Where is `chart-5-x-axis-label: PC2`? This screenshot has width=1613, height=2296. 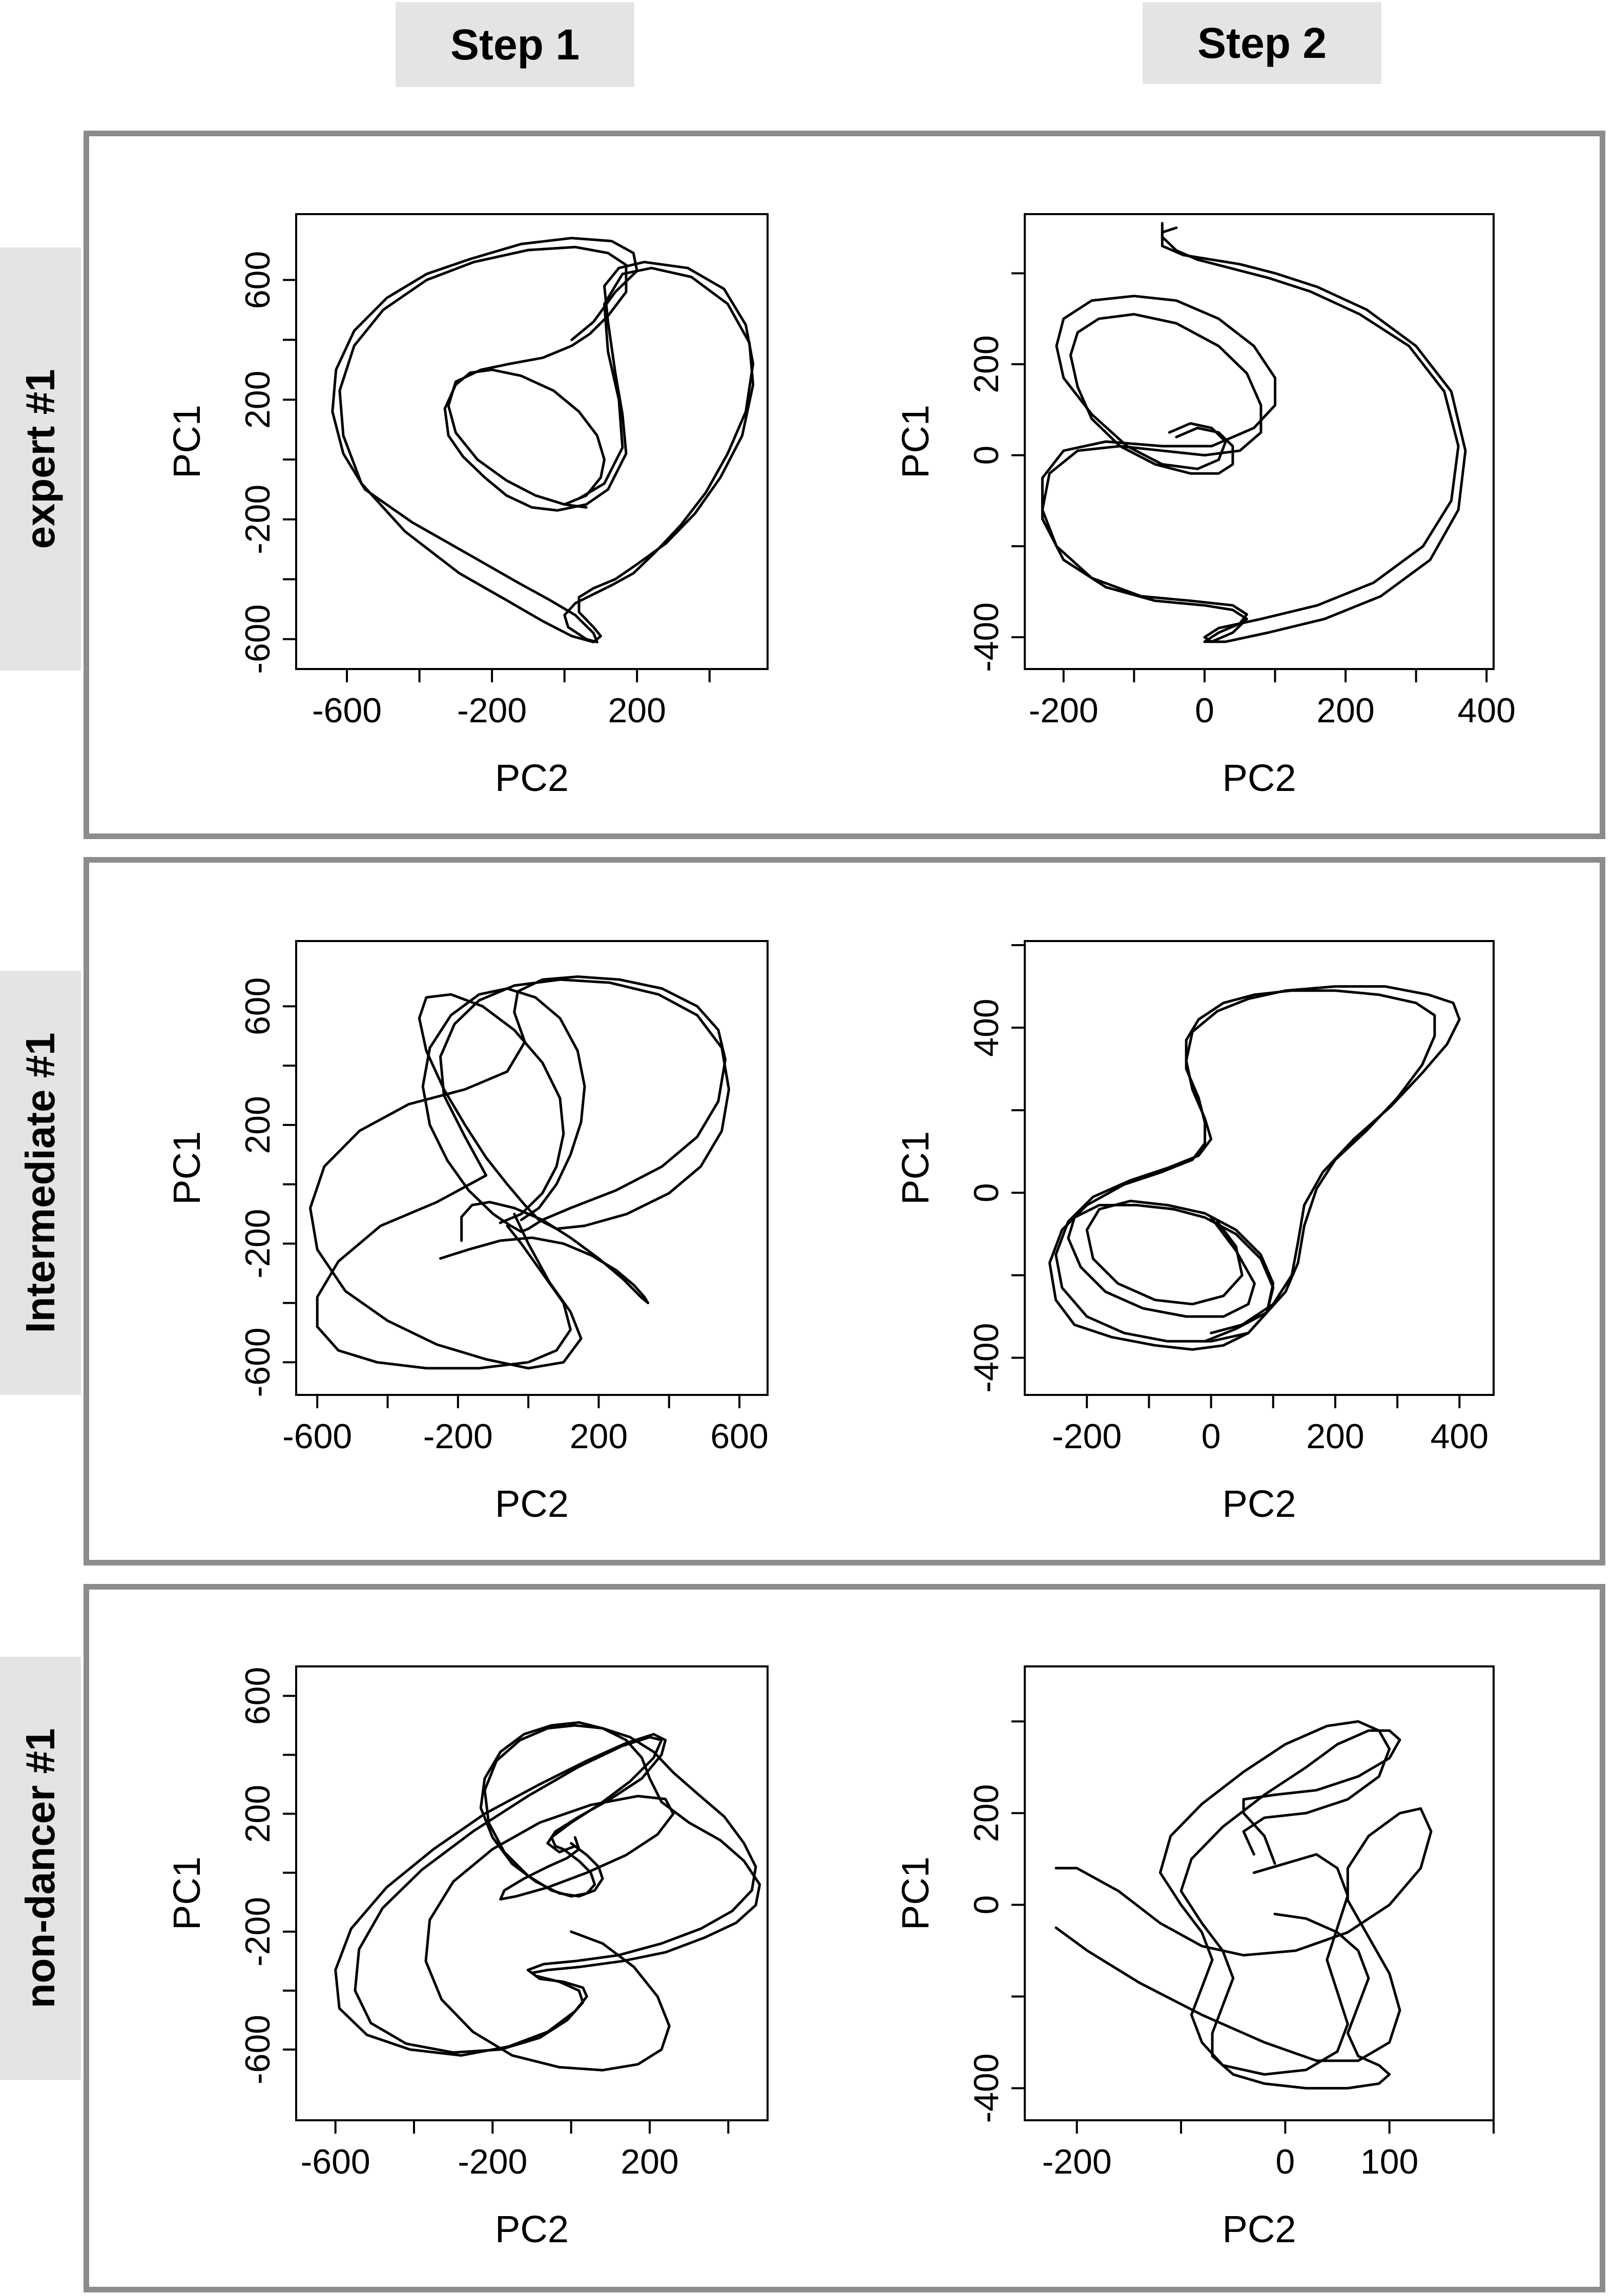 chart-5-x-axis-label: PC2 is located at coordinates (1259, 2229).